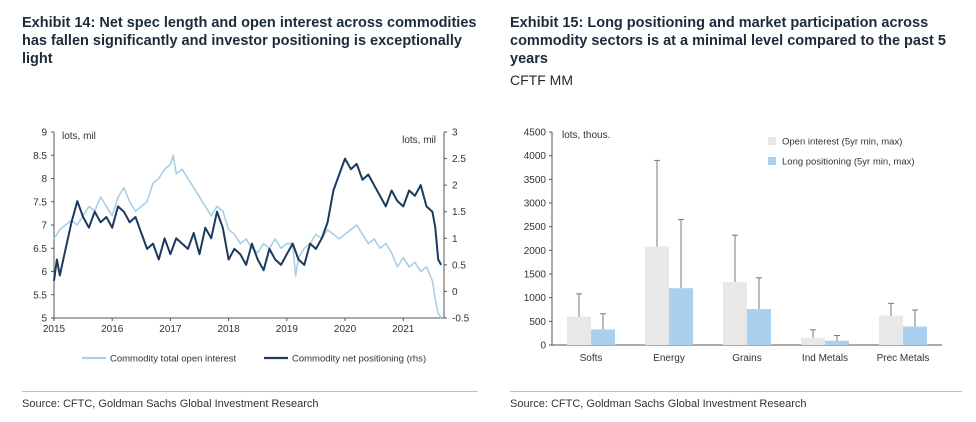 This screenshot has height=422, width=976. What do you see at coordinates (287, 329) in the screenshot?
I see `x-tick-label: 2019` at bounding box center [287, 329].